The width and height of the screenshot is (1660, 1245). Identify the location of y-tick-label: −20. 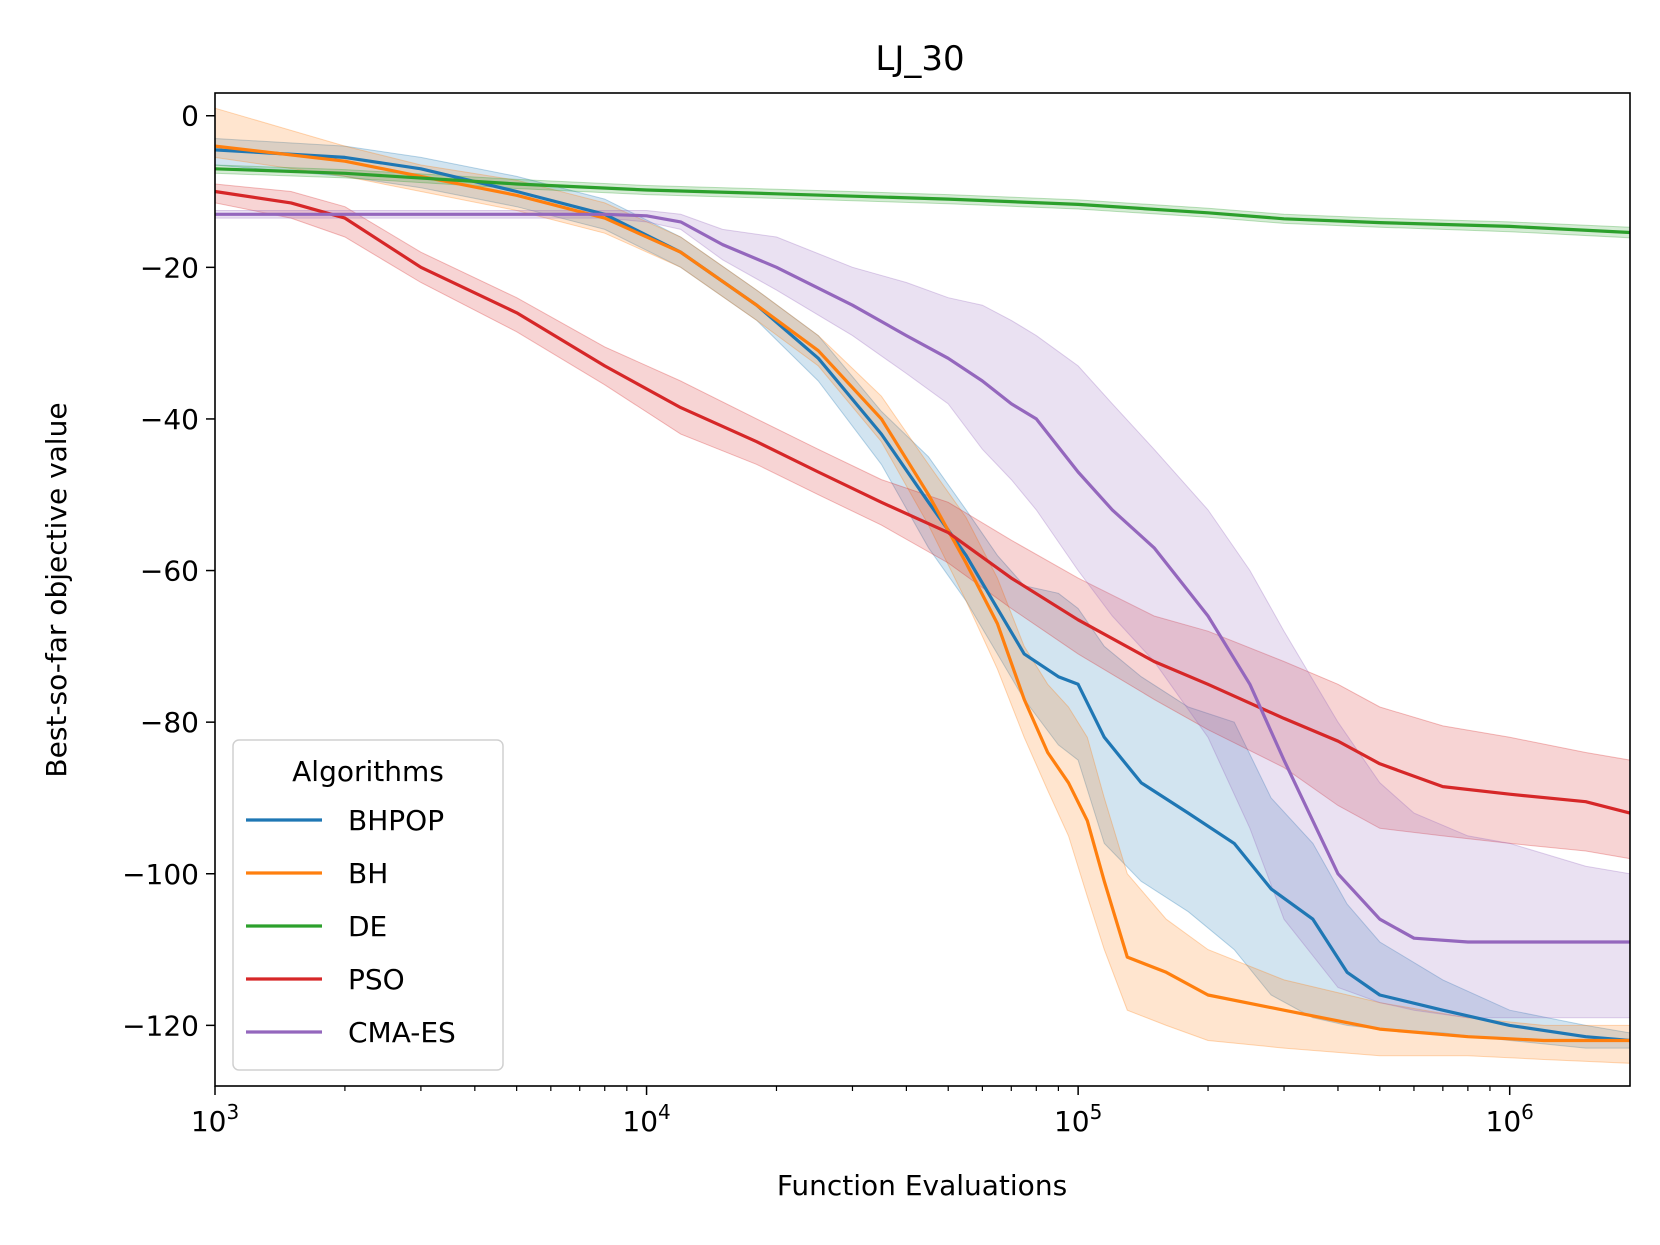
(169, 267).